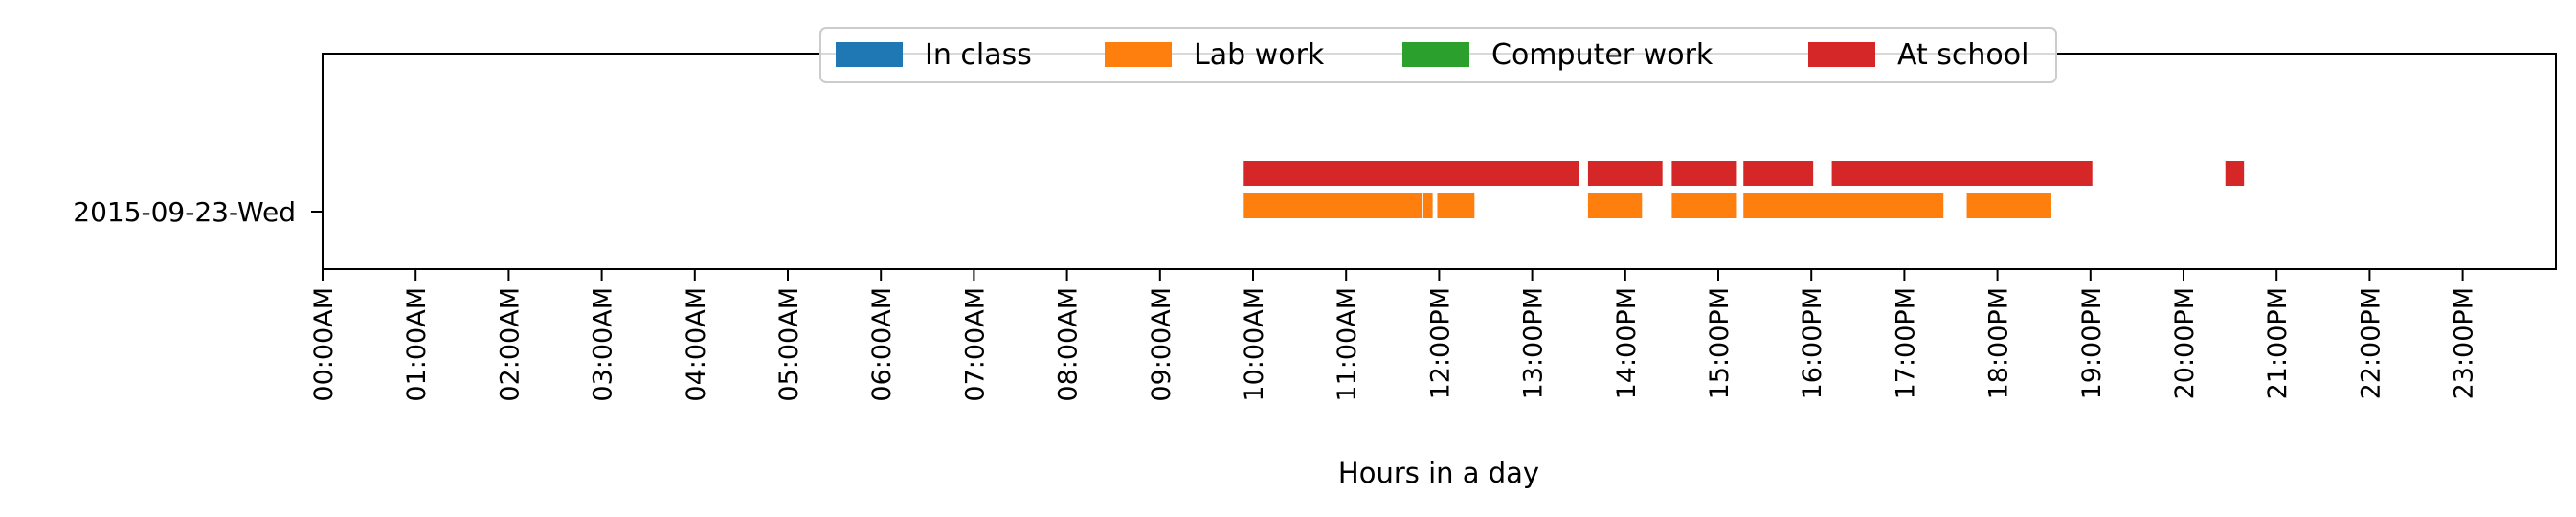 The image size is (2576, 517). I want to click on x-tick-label: 06:00AM, so click(882, 344).